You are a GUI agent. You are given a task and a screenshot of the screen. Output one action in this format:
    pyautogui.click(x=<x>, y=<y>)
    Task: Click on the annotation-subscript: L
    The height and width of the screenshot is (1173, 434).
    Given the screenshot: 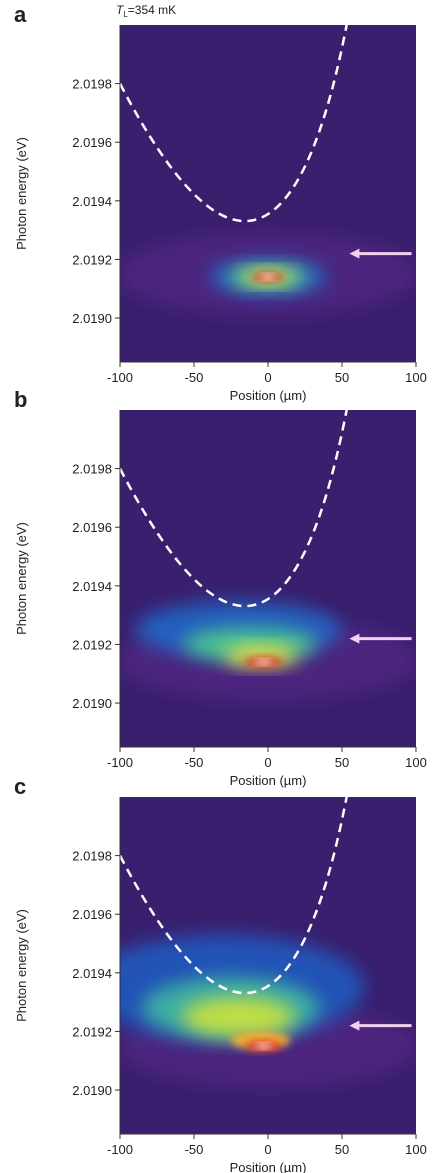 What is the action you would take?
    pyautogui.click(x=125, y=14)
    